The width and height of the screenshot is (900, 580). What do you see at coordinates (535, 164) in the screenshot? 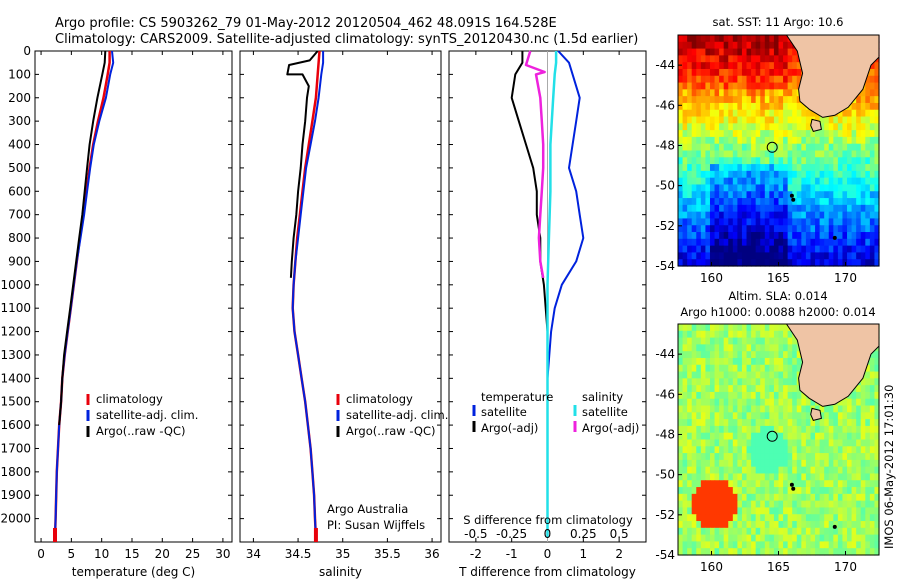
I see `difference-series-argo_salinity` at bounding box center [535, 164].